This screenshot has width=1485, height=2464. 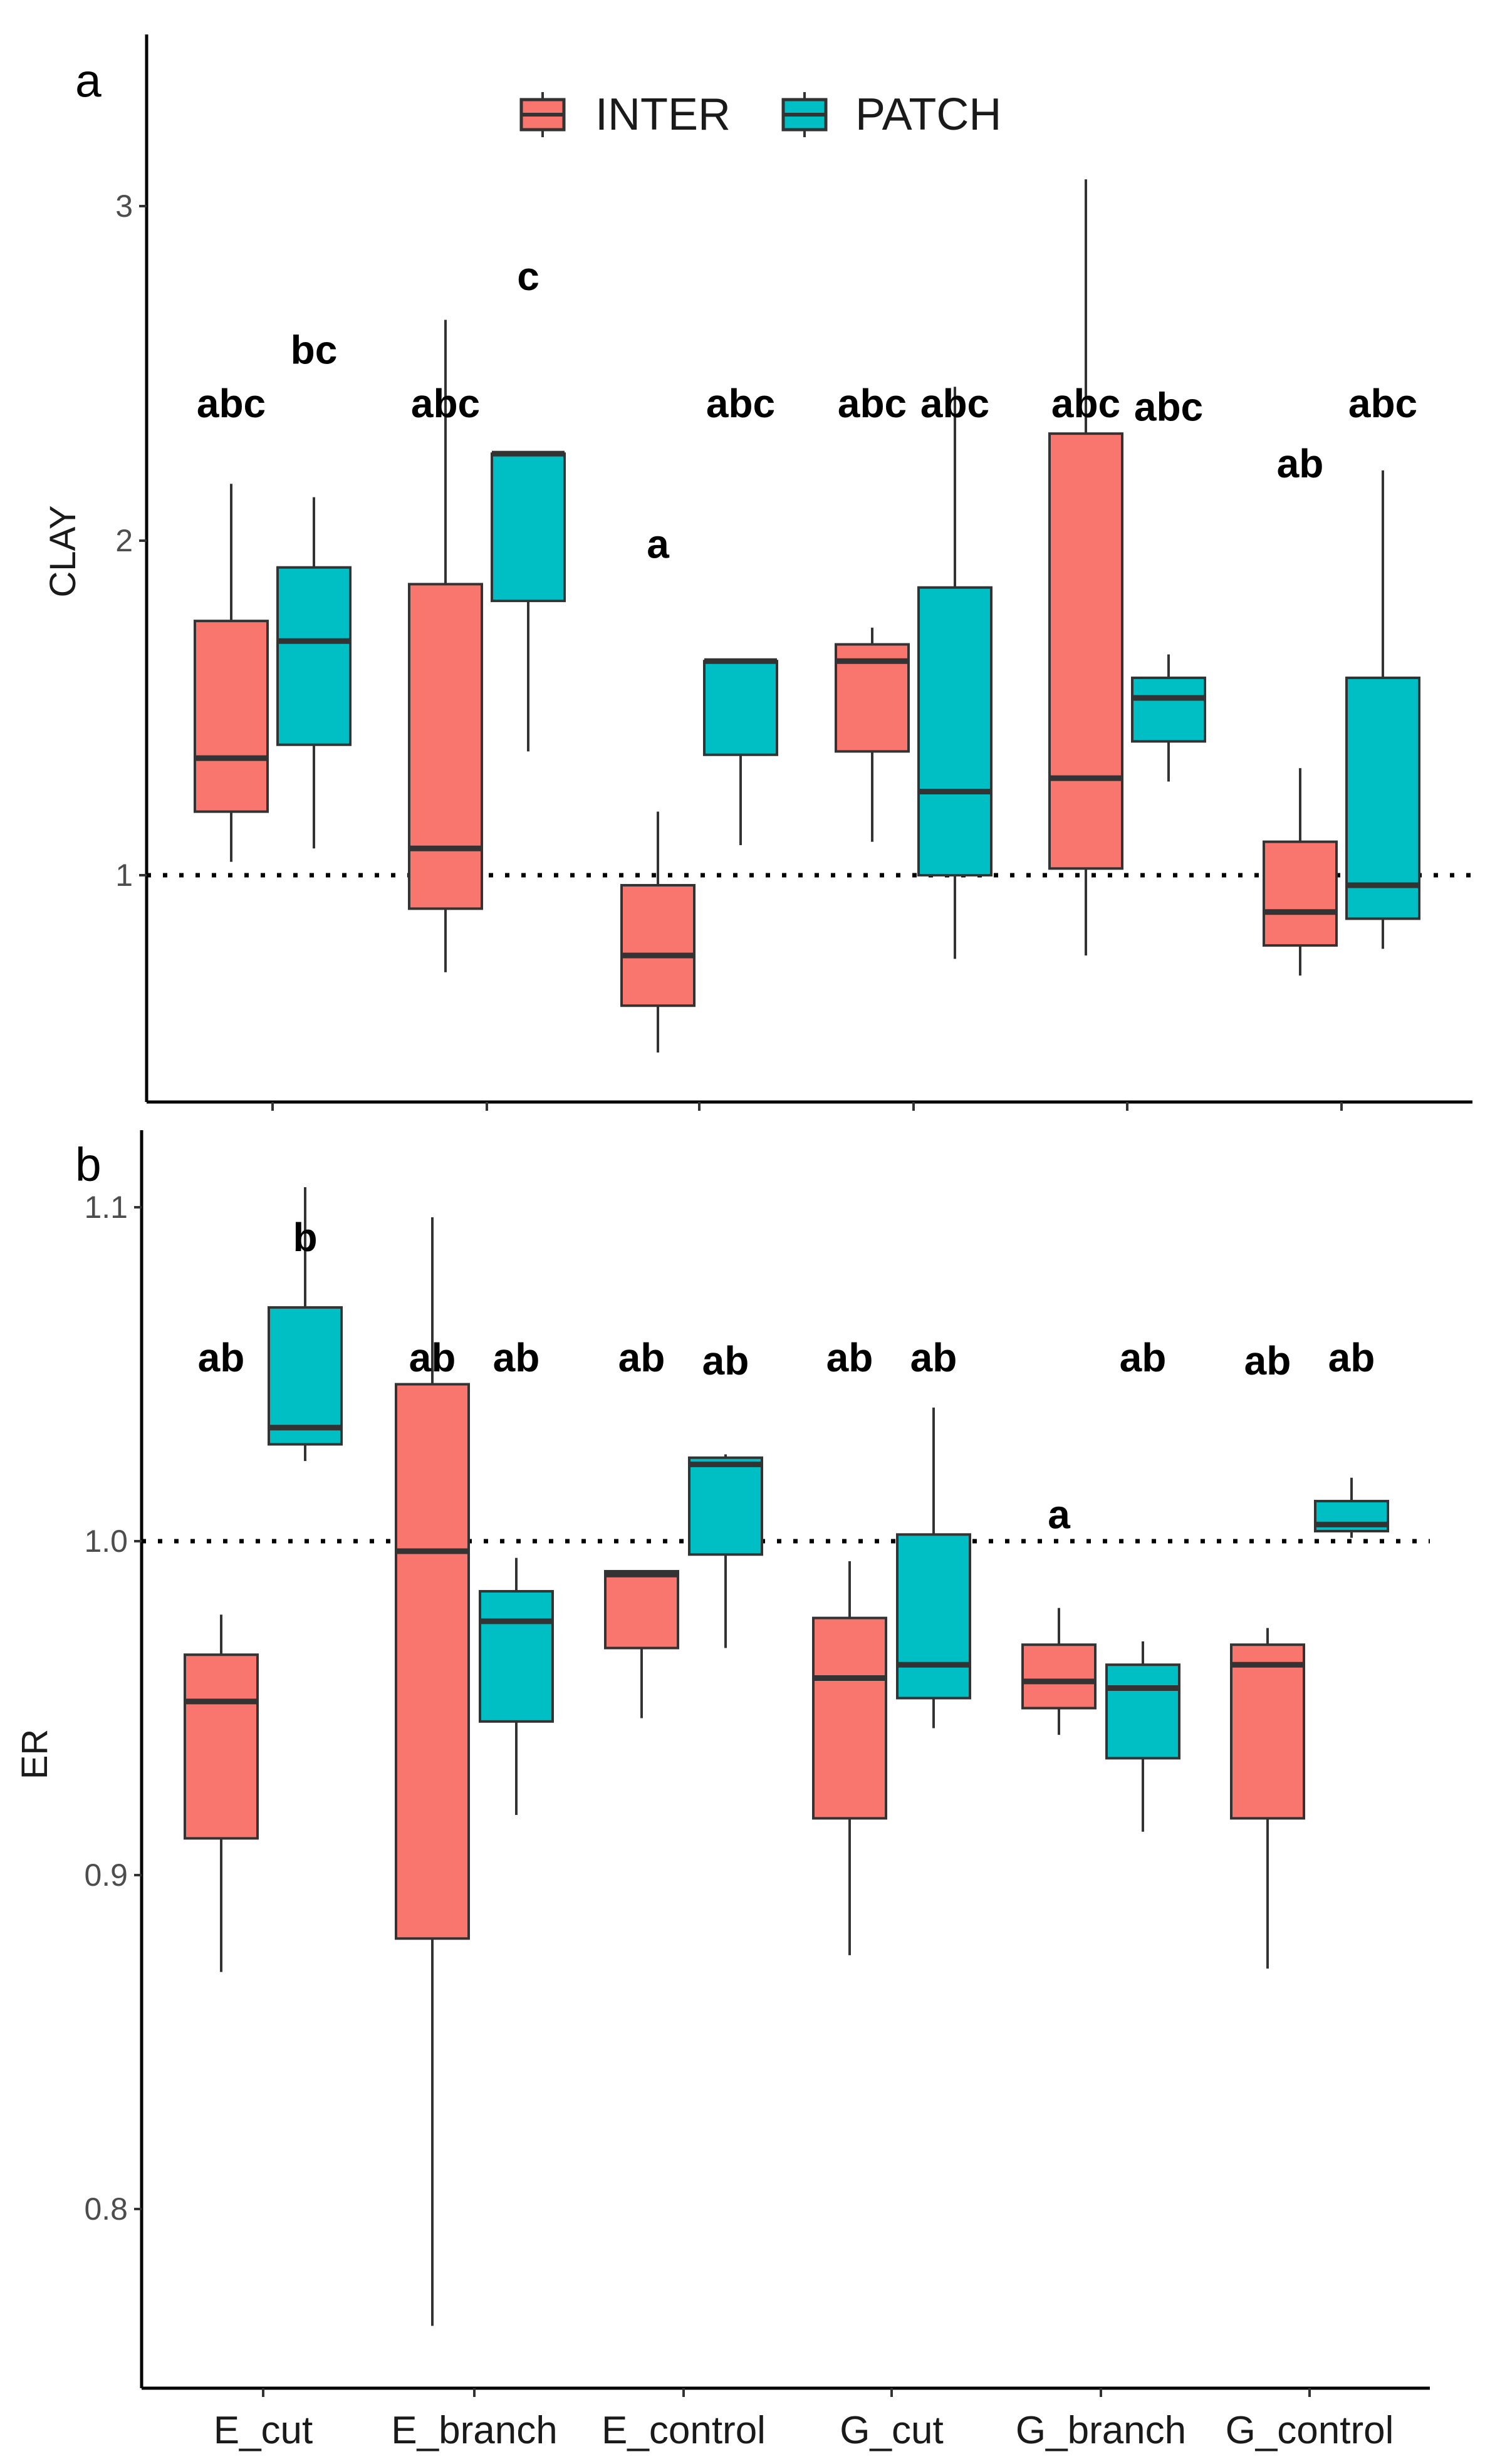 I want to click on legend-key-inter, so click(x=542, y=114).